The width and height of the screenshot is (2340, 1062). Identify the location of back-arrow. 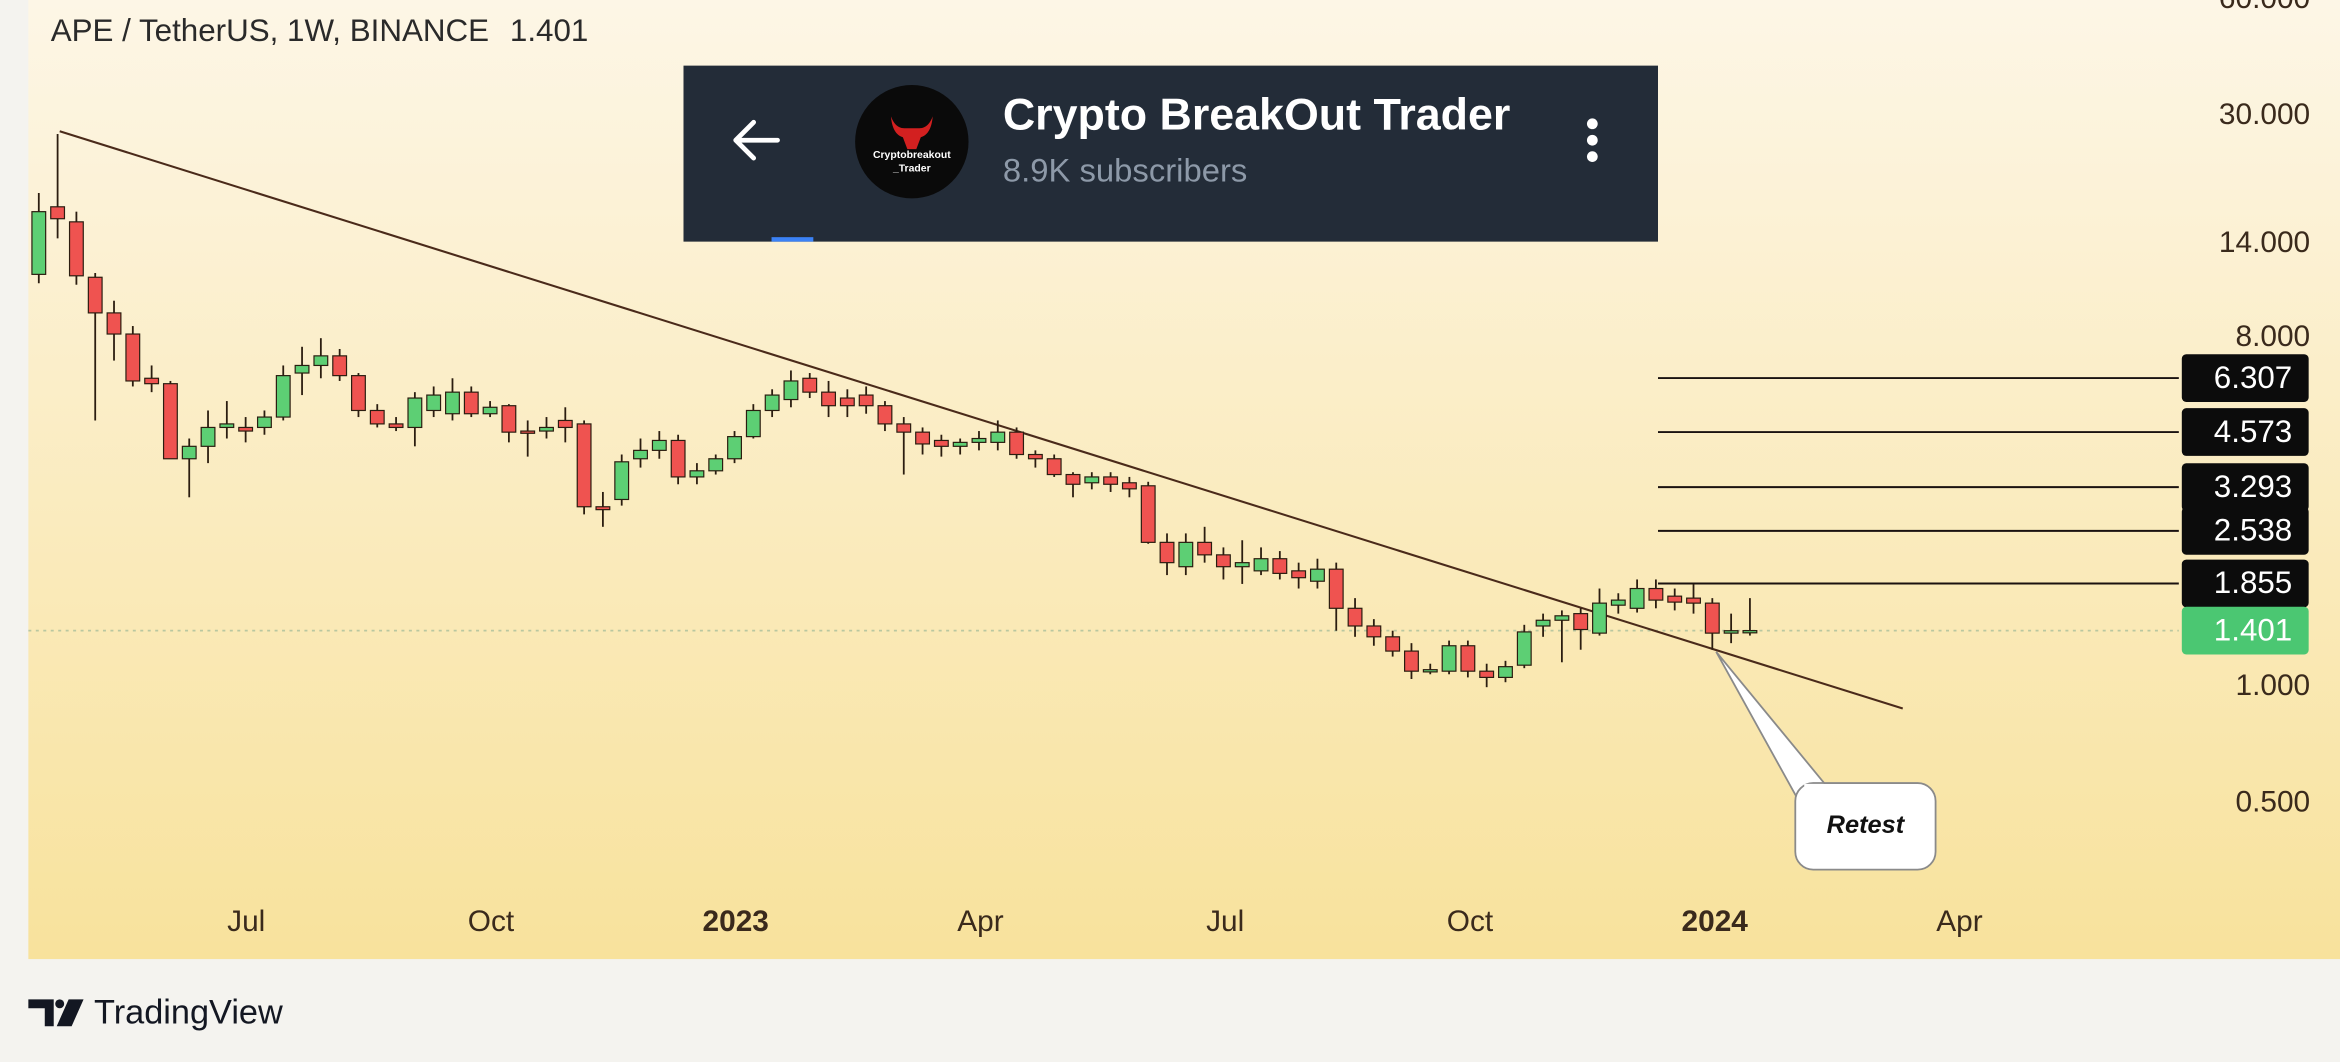
(756, 140).